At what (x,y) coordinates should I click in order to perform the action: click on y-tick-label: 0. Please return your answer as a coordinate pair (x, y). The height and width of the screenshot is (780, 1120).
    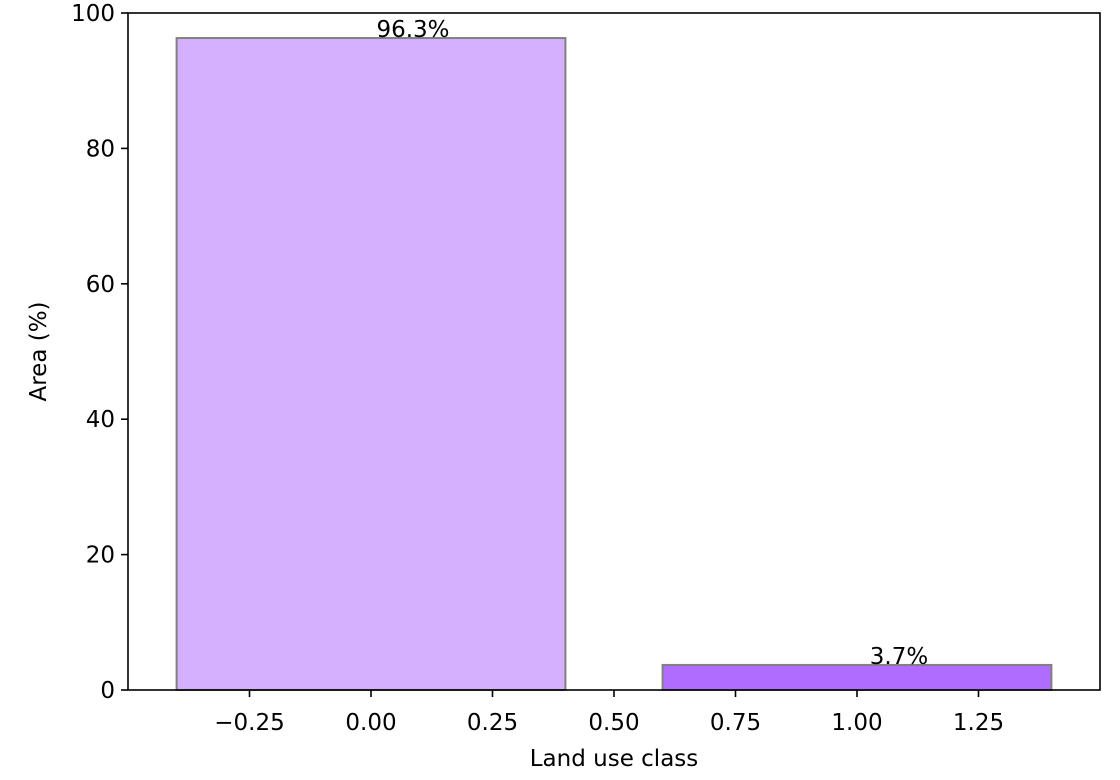
    Looking at the image, I should click on (107, 691).